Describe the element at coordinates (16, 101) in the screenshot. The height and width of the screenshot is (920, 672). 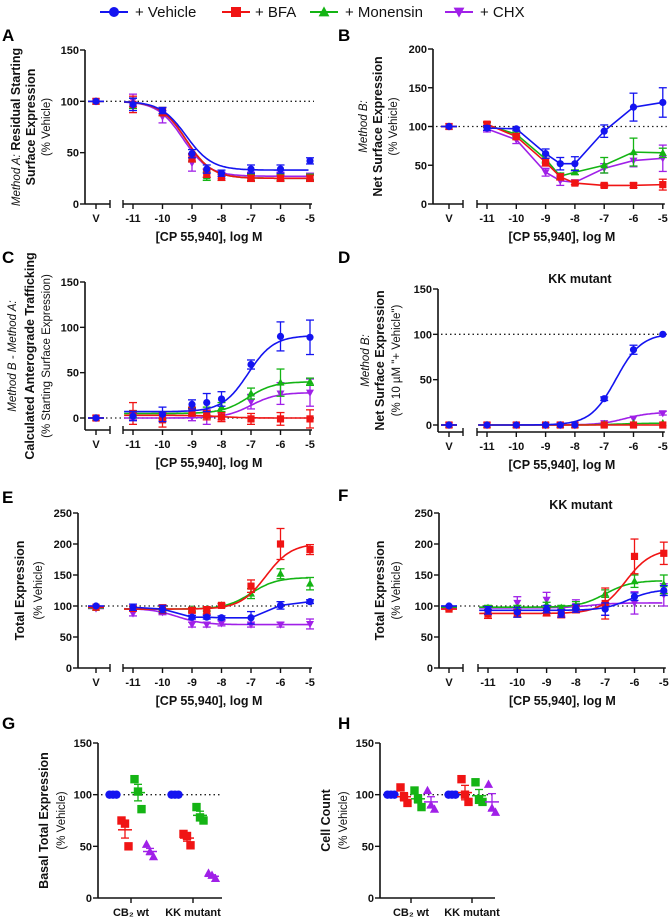
I see `y-label-segment: Residual Starting` at that location.